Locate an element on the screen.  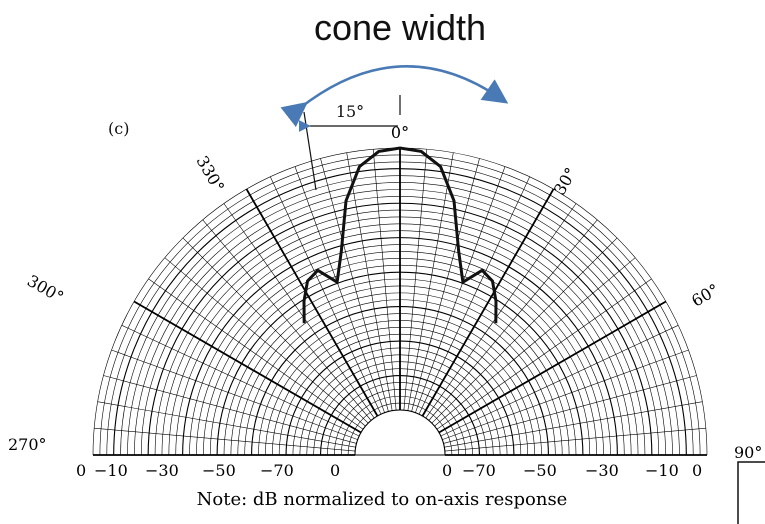
angle-label-270: 270° is located at coordinates (27, 444).